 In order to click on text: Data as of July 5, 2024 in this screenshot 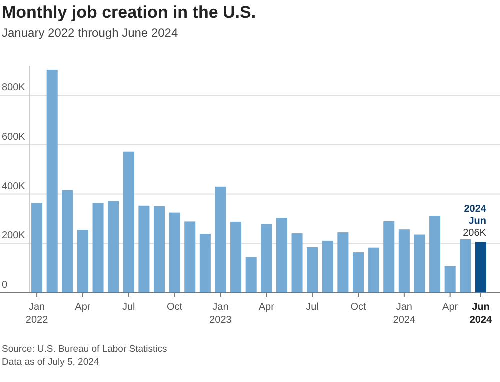, I will do `click(51, 362)`.